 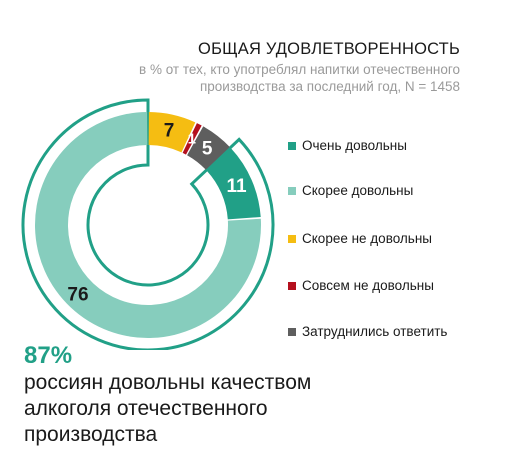 What do you see at coordinates (367, 238) in the screenshot?
I see `legend-label: Скорее не довольны` at bounding box center [367, 238].